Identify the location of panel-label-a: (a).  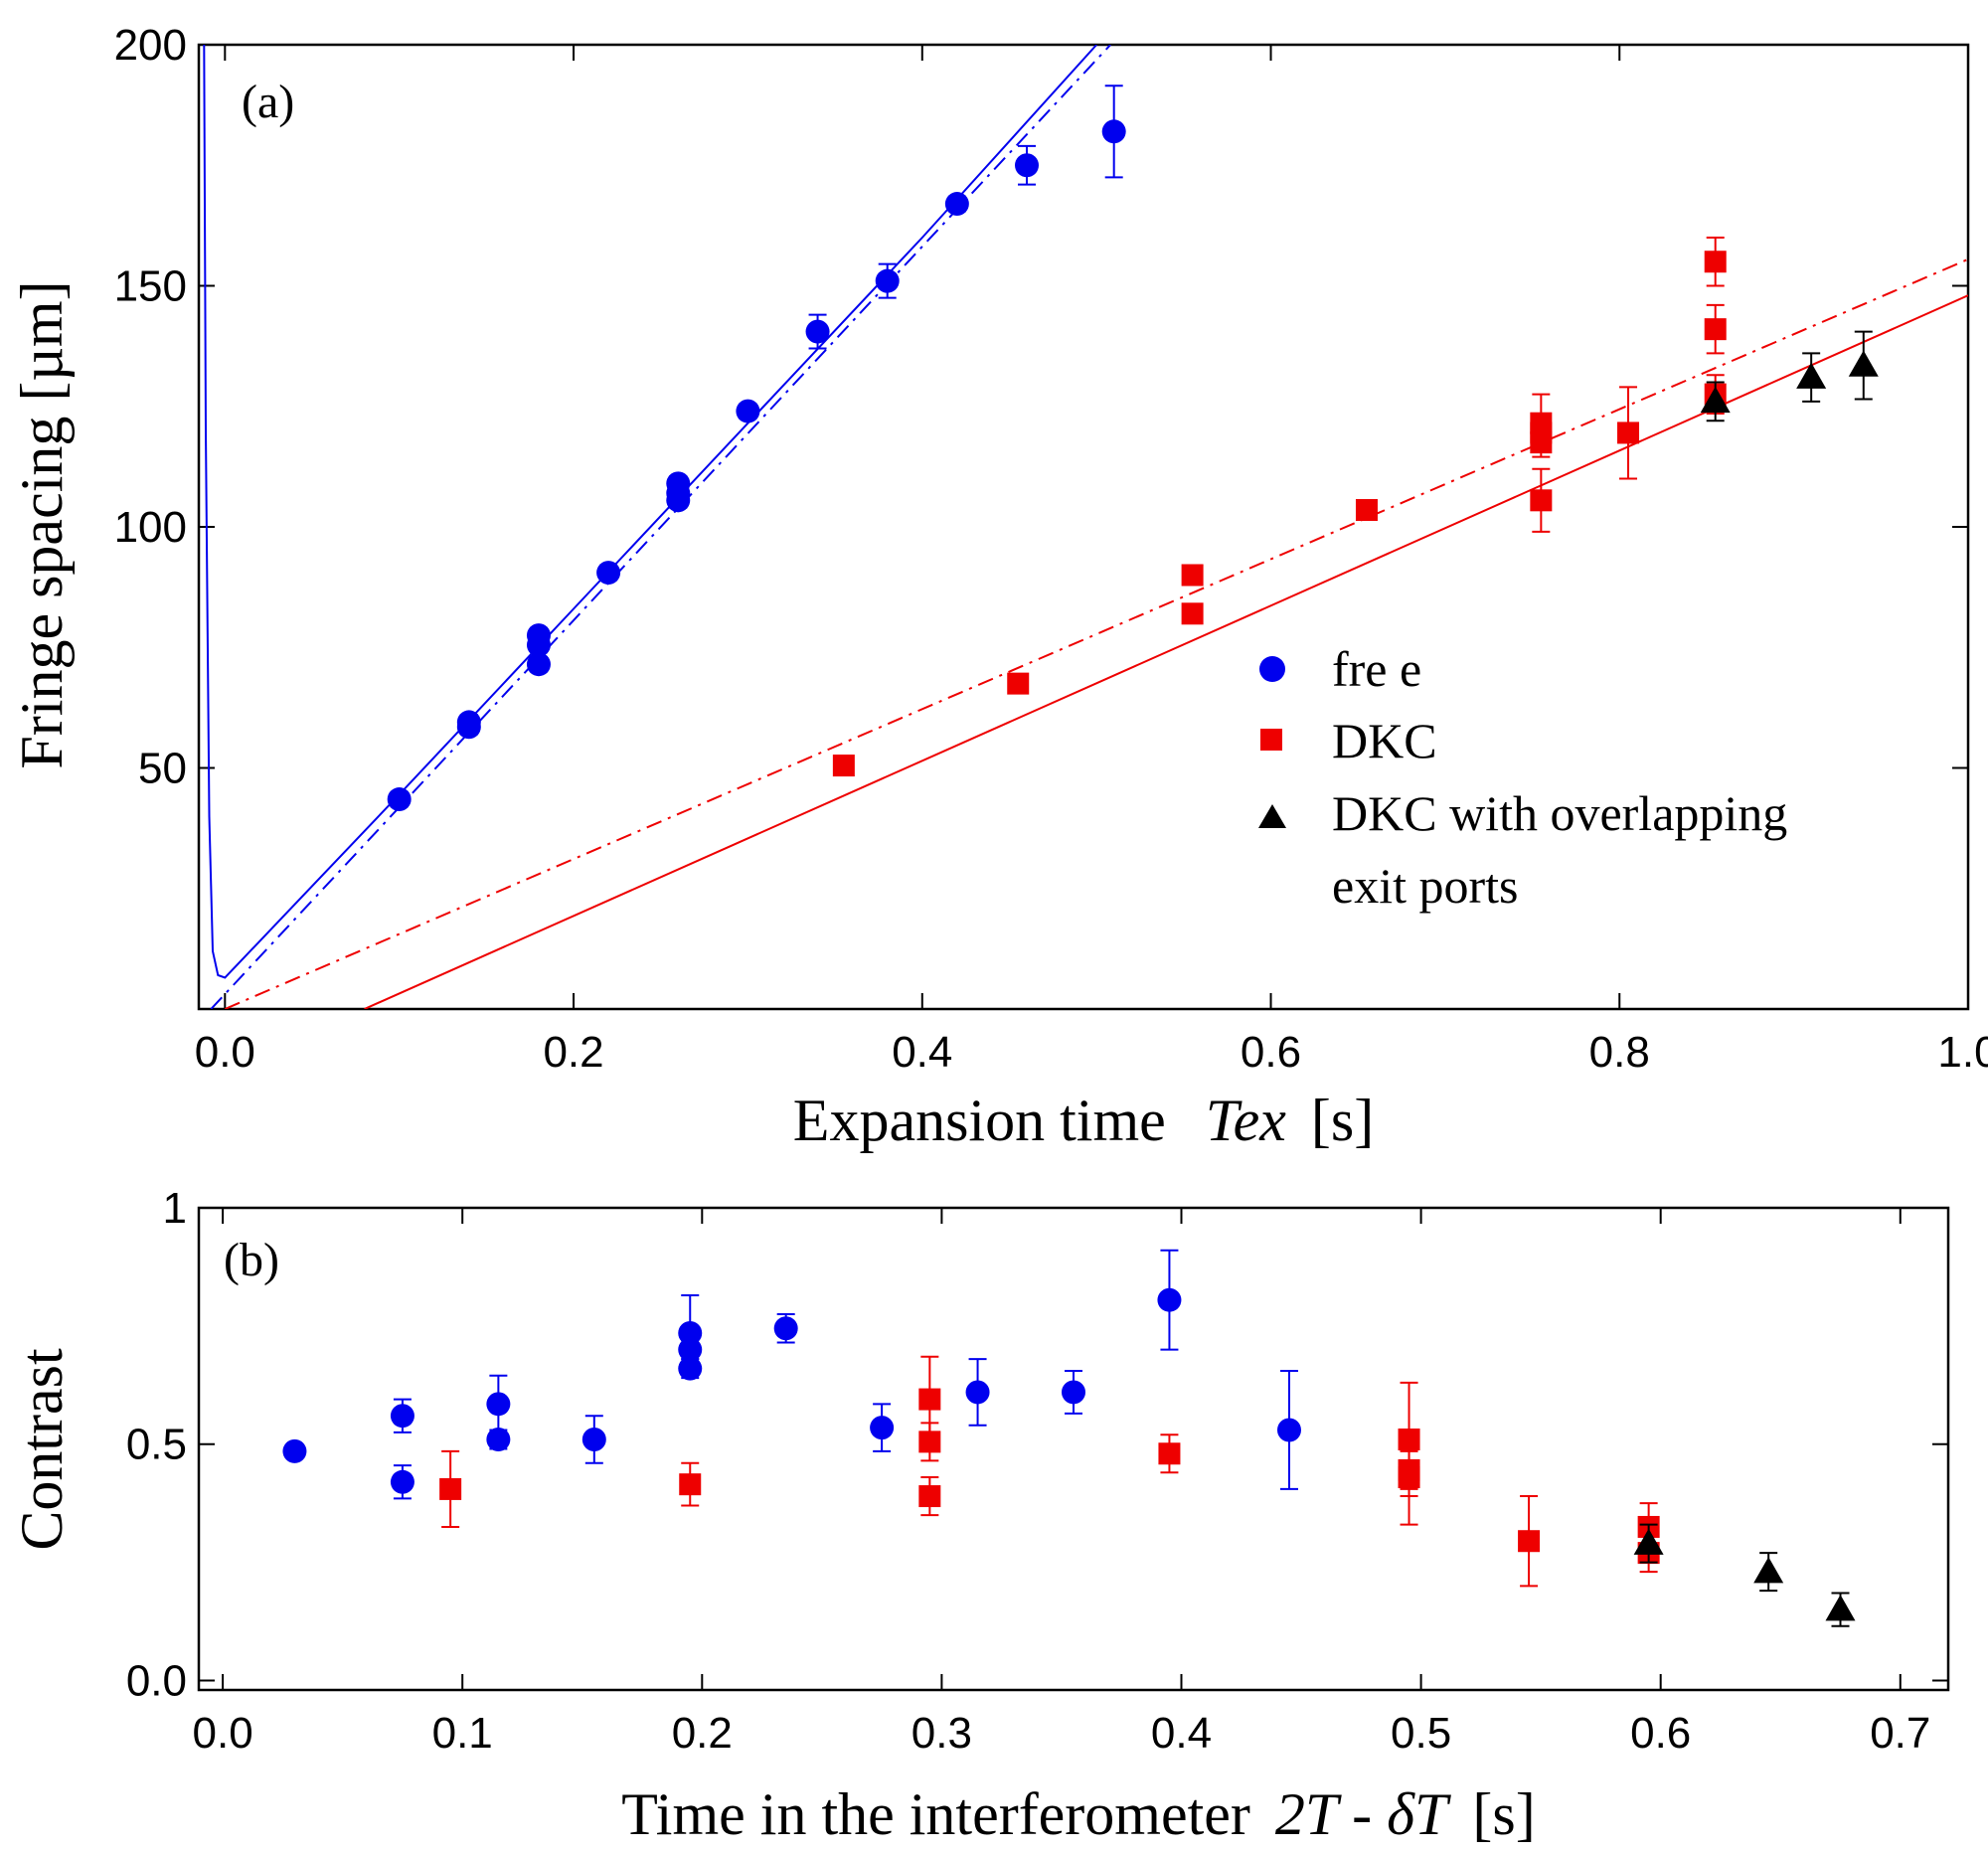
(268, 102).